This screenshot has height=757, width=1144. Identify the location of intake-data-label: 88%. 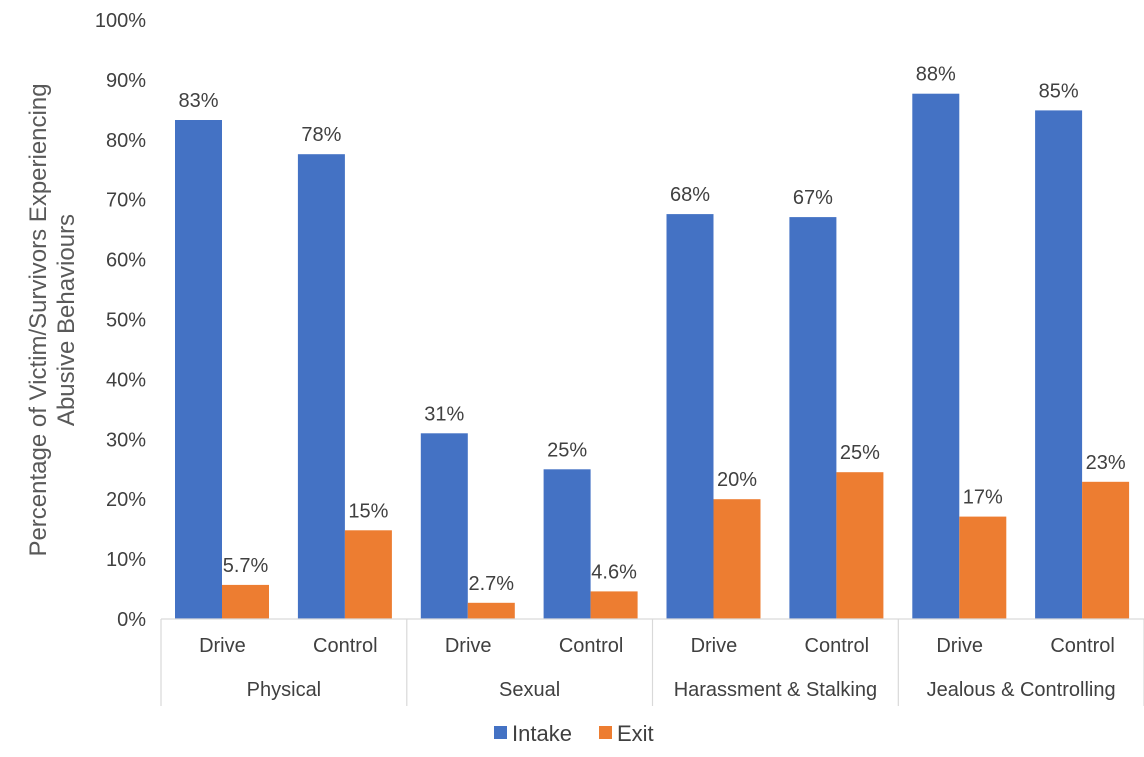
(936, 75).